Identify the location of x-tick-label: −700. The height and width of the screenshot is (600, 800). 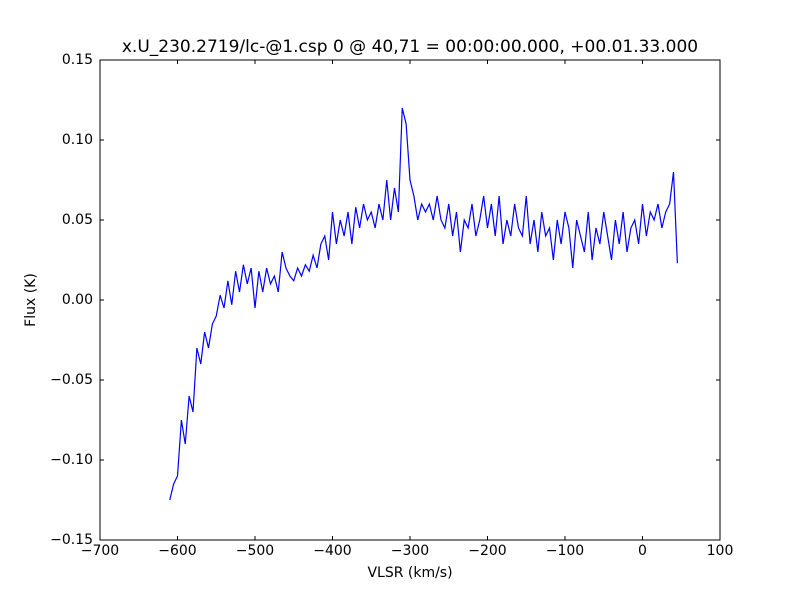
(100, 551).